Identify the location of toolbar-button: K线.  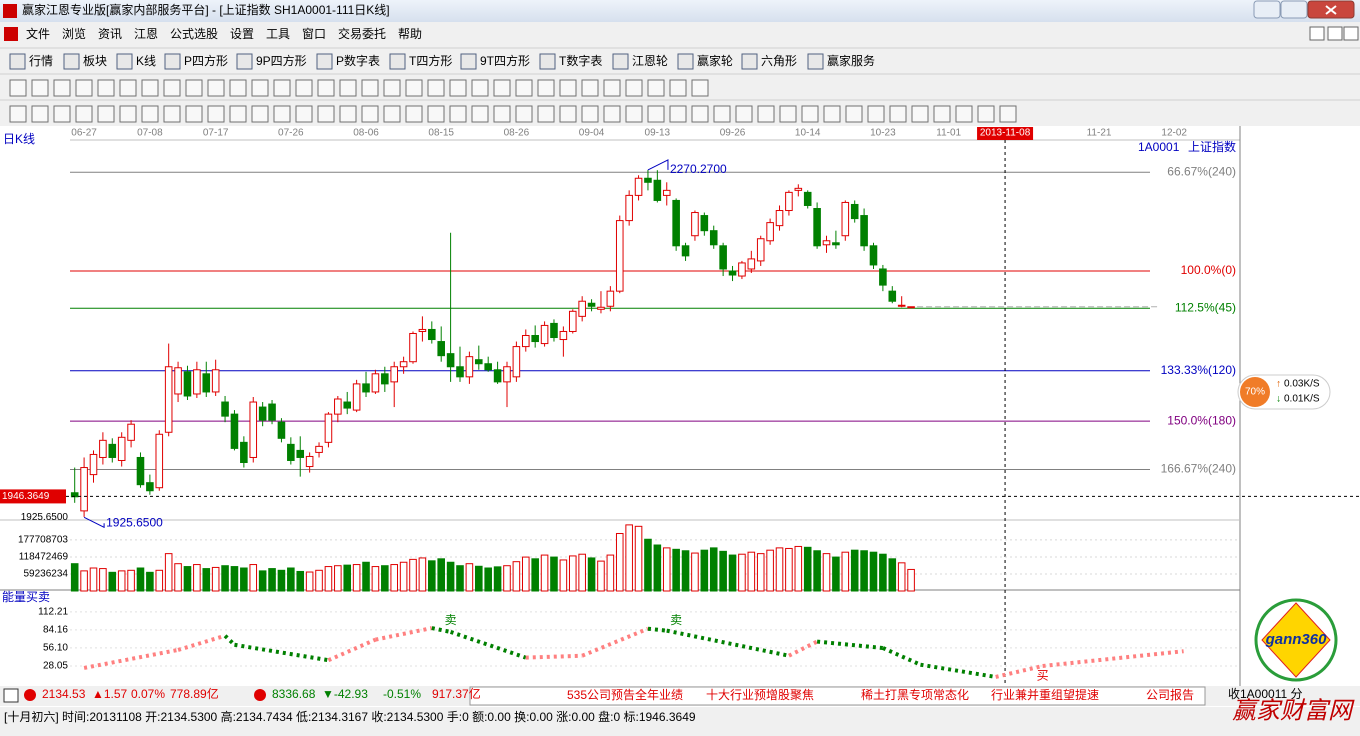
(146, 61).